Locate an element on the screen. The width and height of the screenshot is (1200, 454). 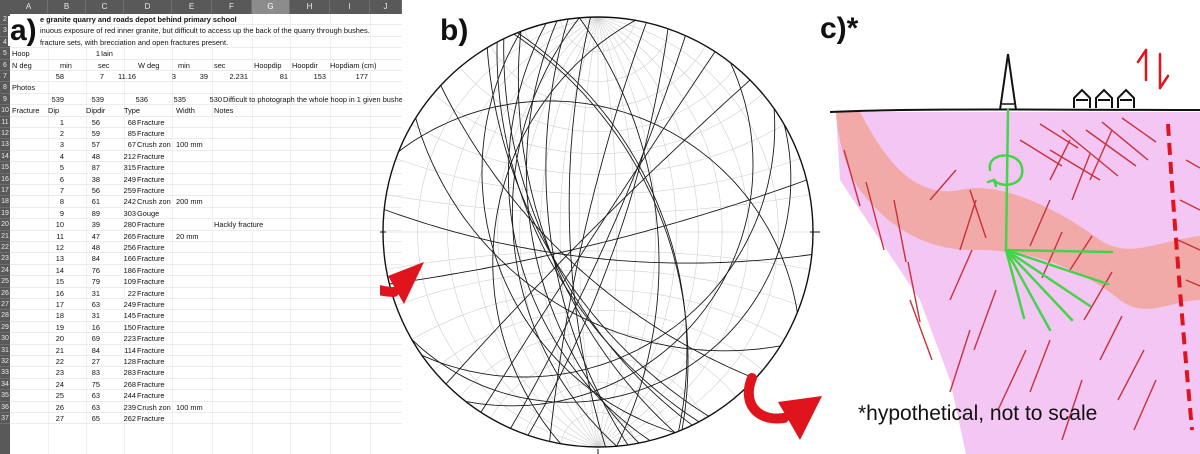
row-number: 32 is located at coordinates (5, 362).